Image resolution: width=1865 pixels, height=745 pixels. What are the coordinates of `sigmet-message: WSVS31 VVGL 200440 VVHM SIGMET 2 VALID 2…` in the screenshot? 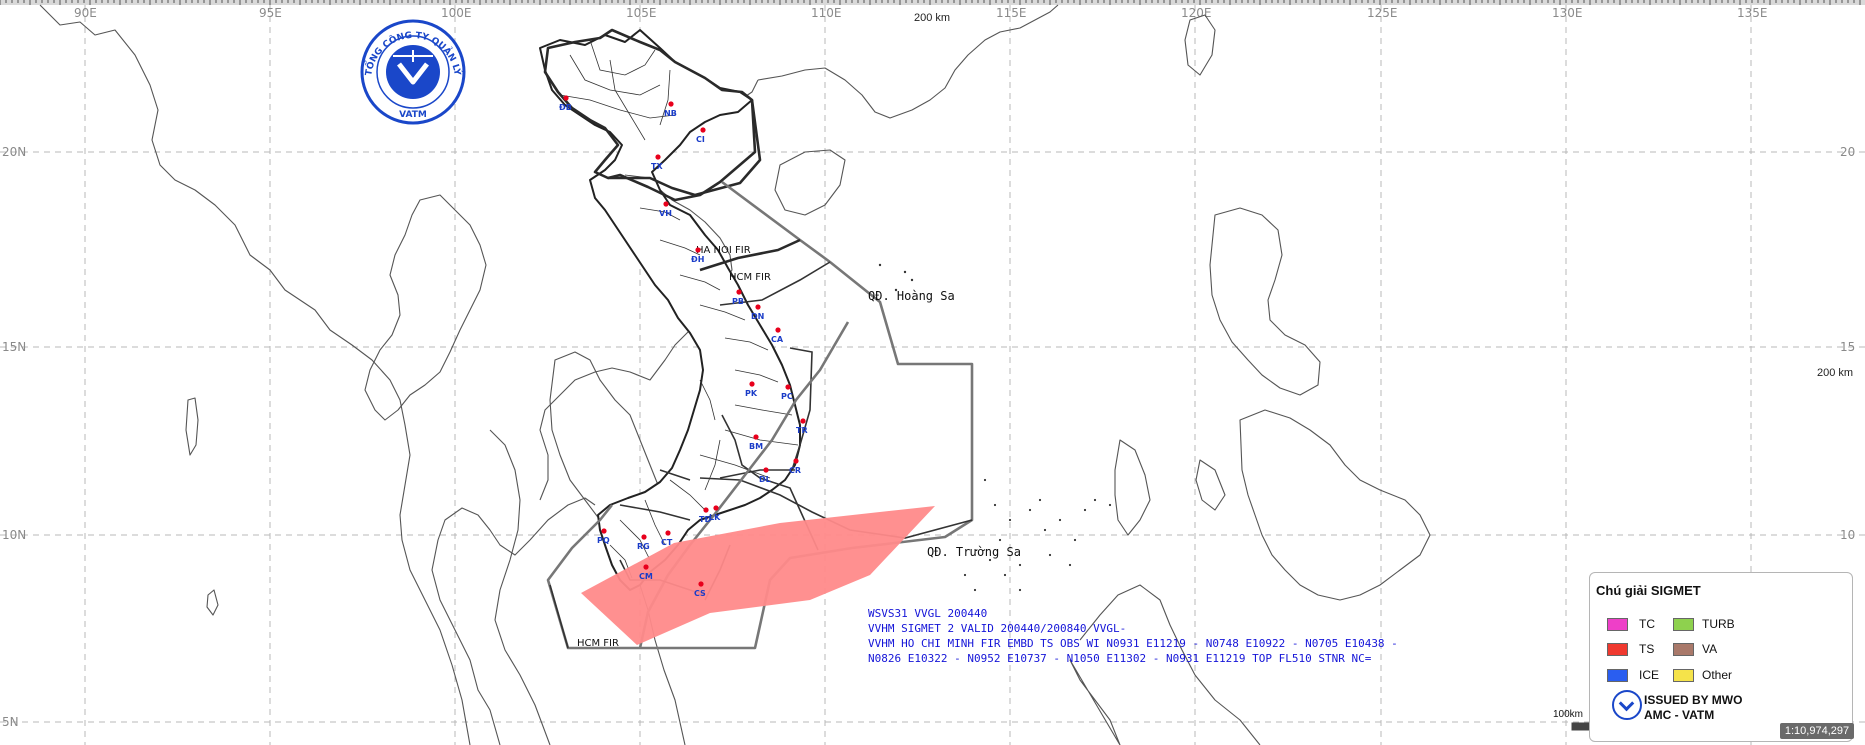 It's located at (1133, 636).